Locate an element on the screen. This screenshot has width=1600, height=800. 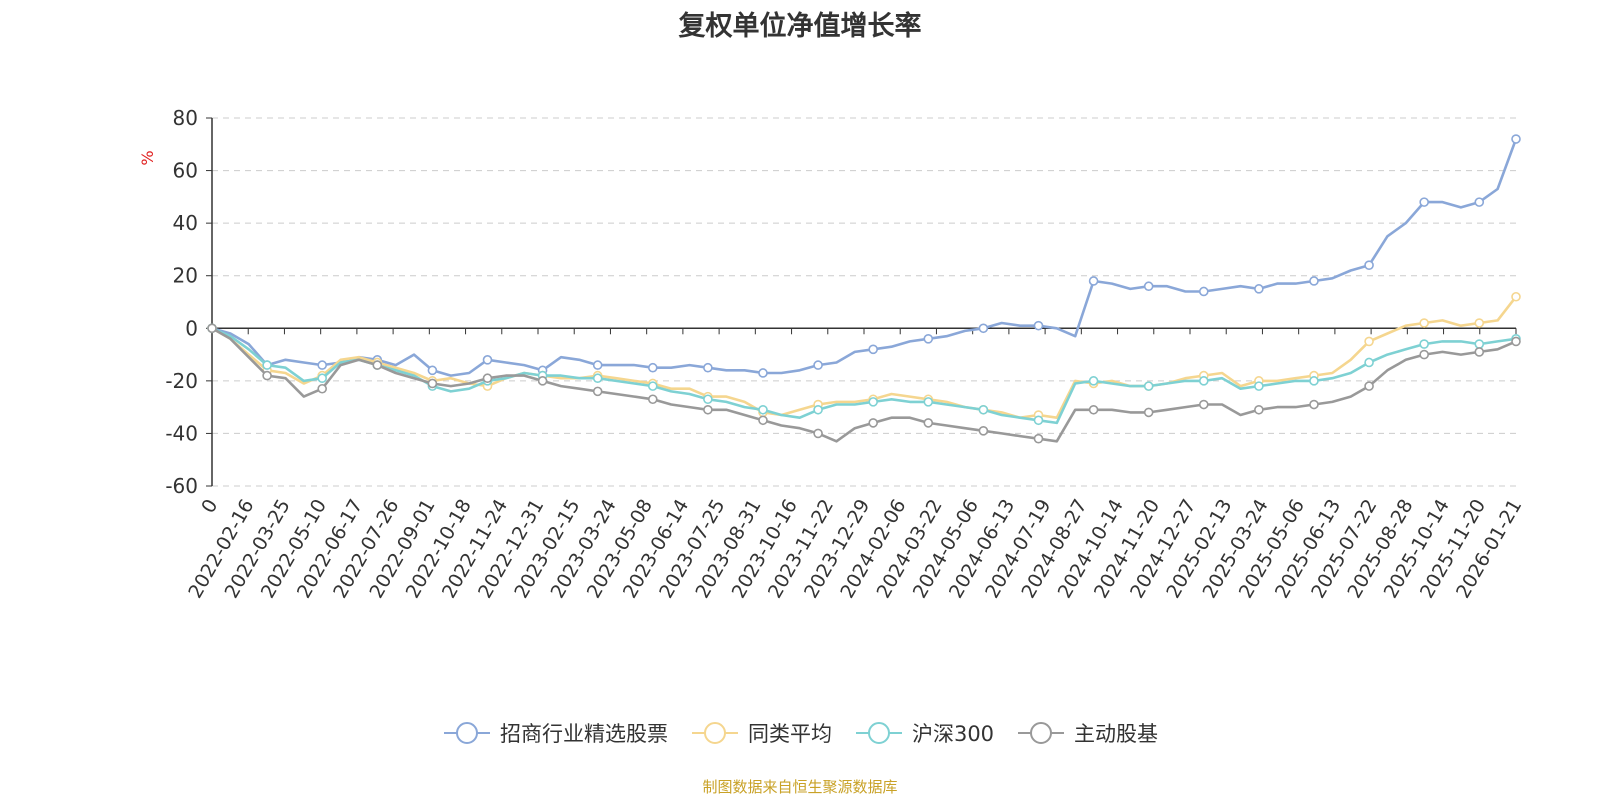
legend-item: 沪深300 is located at coordinates (924, 733).